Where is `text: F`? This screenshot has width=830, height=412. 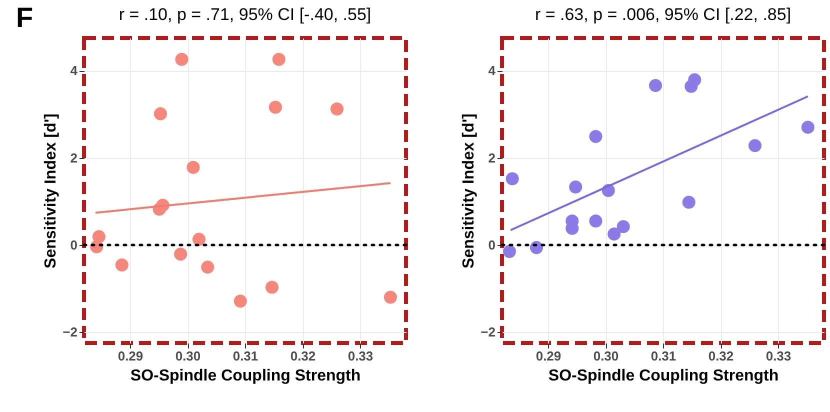
text: F is located at coordinates (25, 18).